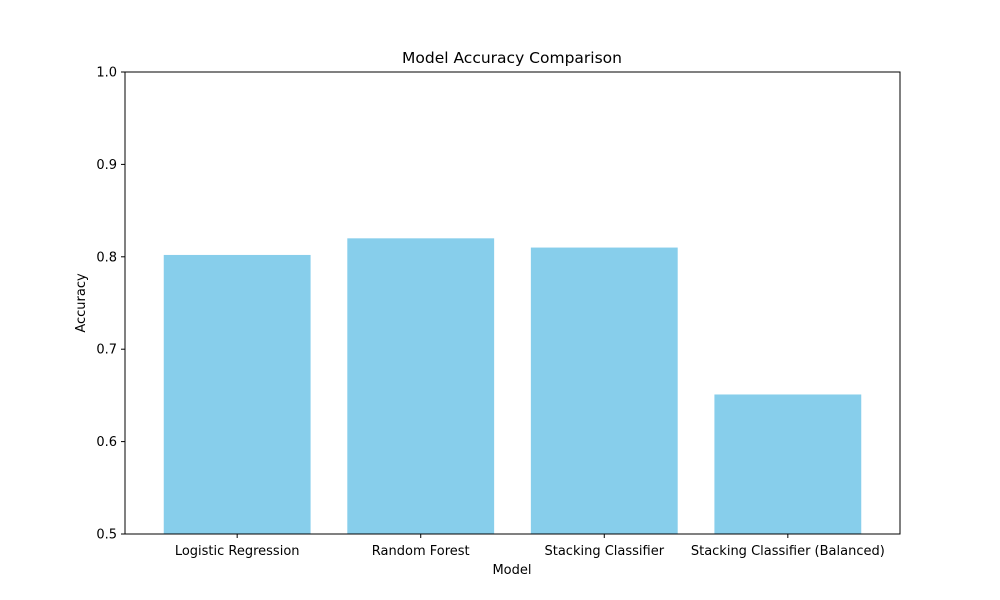  What do you see at coordinates (788, 551) in the screenshot?
I see `x-tick-label: Stacking Classifier (Balanced)` at bounding box center [788, 551].